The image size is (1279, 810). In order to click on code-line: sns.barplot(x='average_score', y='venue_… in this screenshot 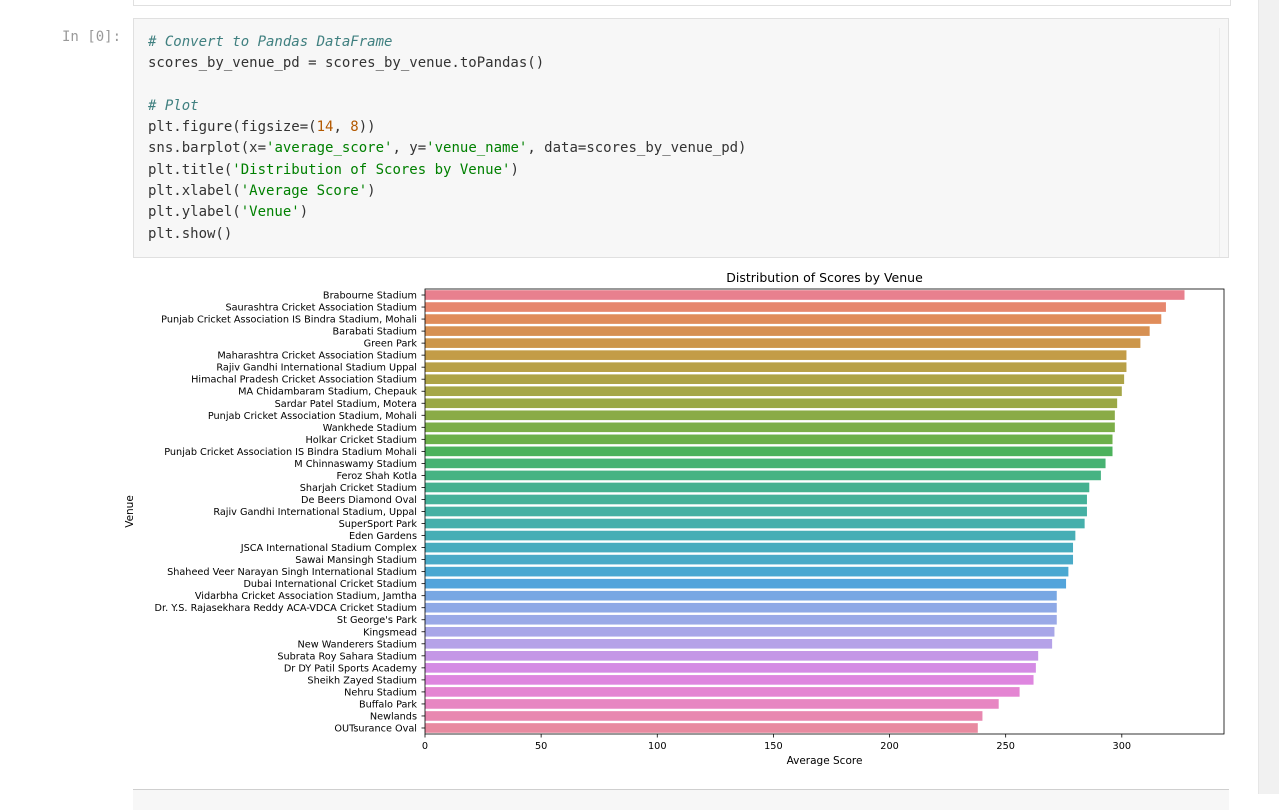, I will do `click(447, 148)`.